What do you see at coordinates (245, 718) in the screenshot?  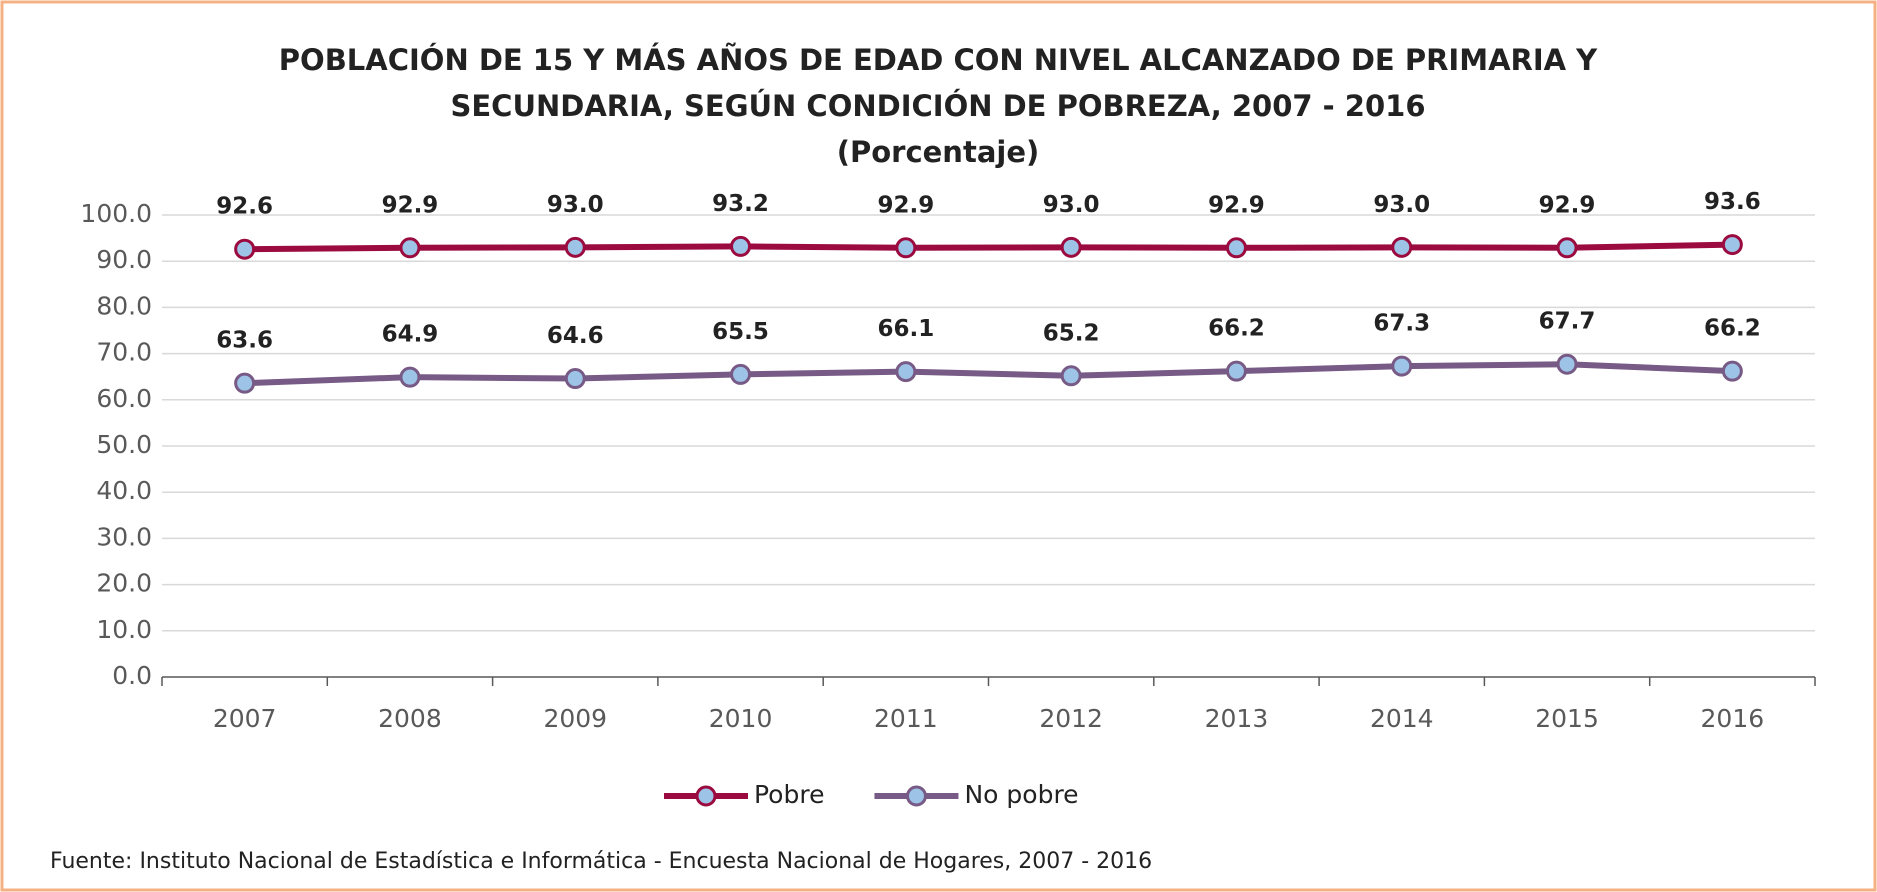 I see `x-tick-label: 2007` at bounding box center [245, 718].